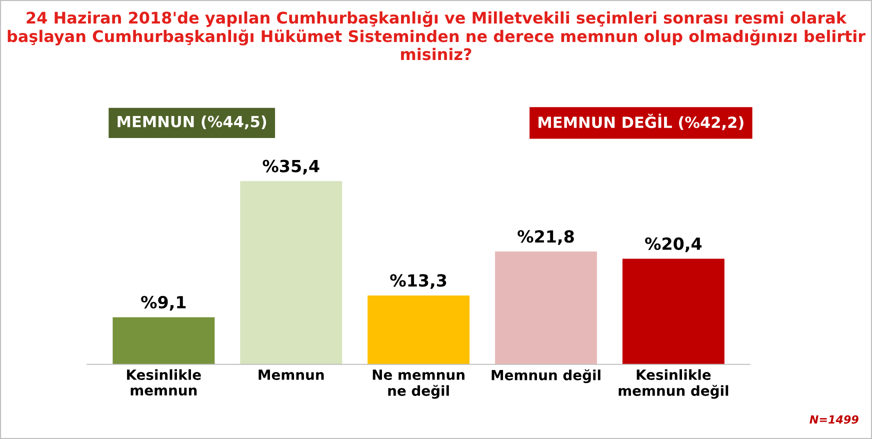  Describe the element at coordinates (164, 382) in the screenshot. I see `x-tick-label: Kesinlikle memnun` at that location.